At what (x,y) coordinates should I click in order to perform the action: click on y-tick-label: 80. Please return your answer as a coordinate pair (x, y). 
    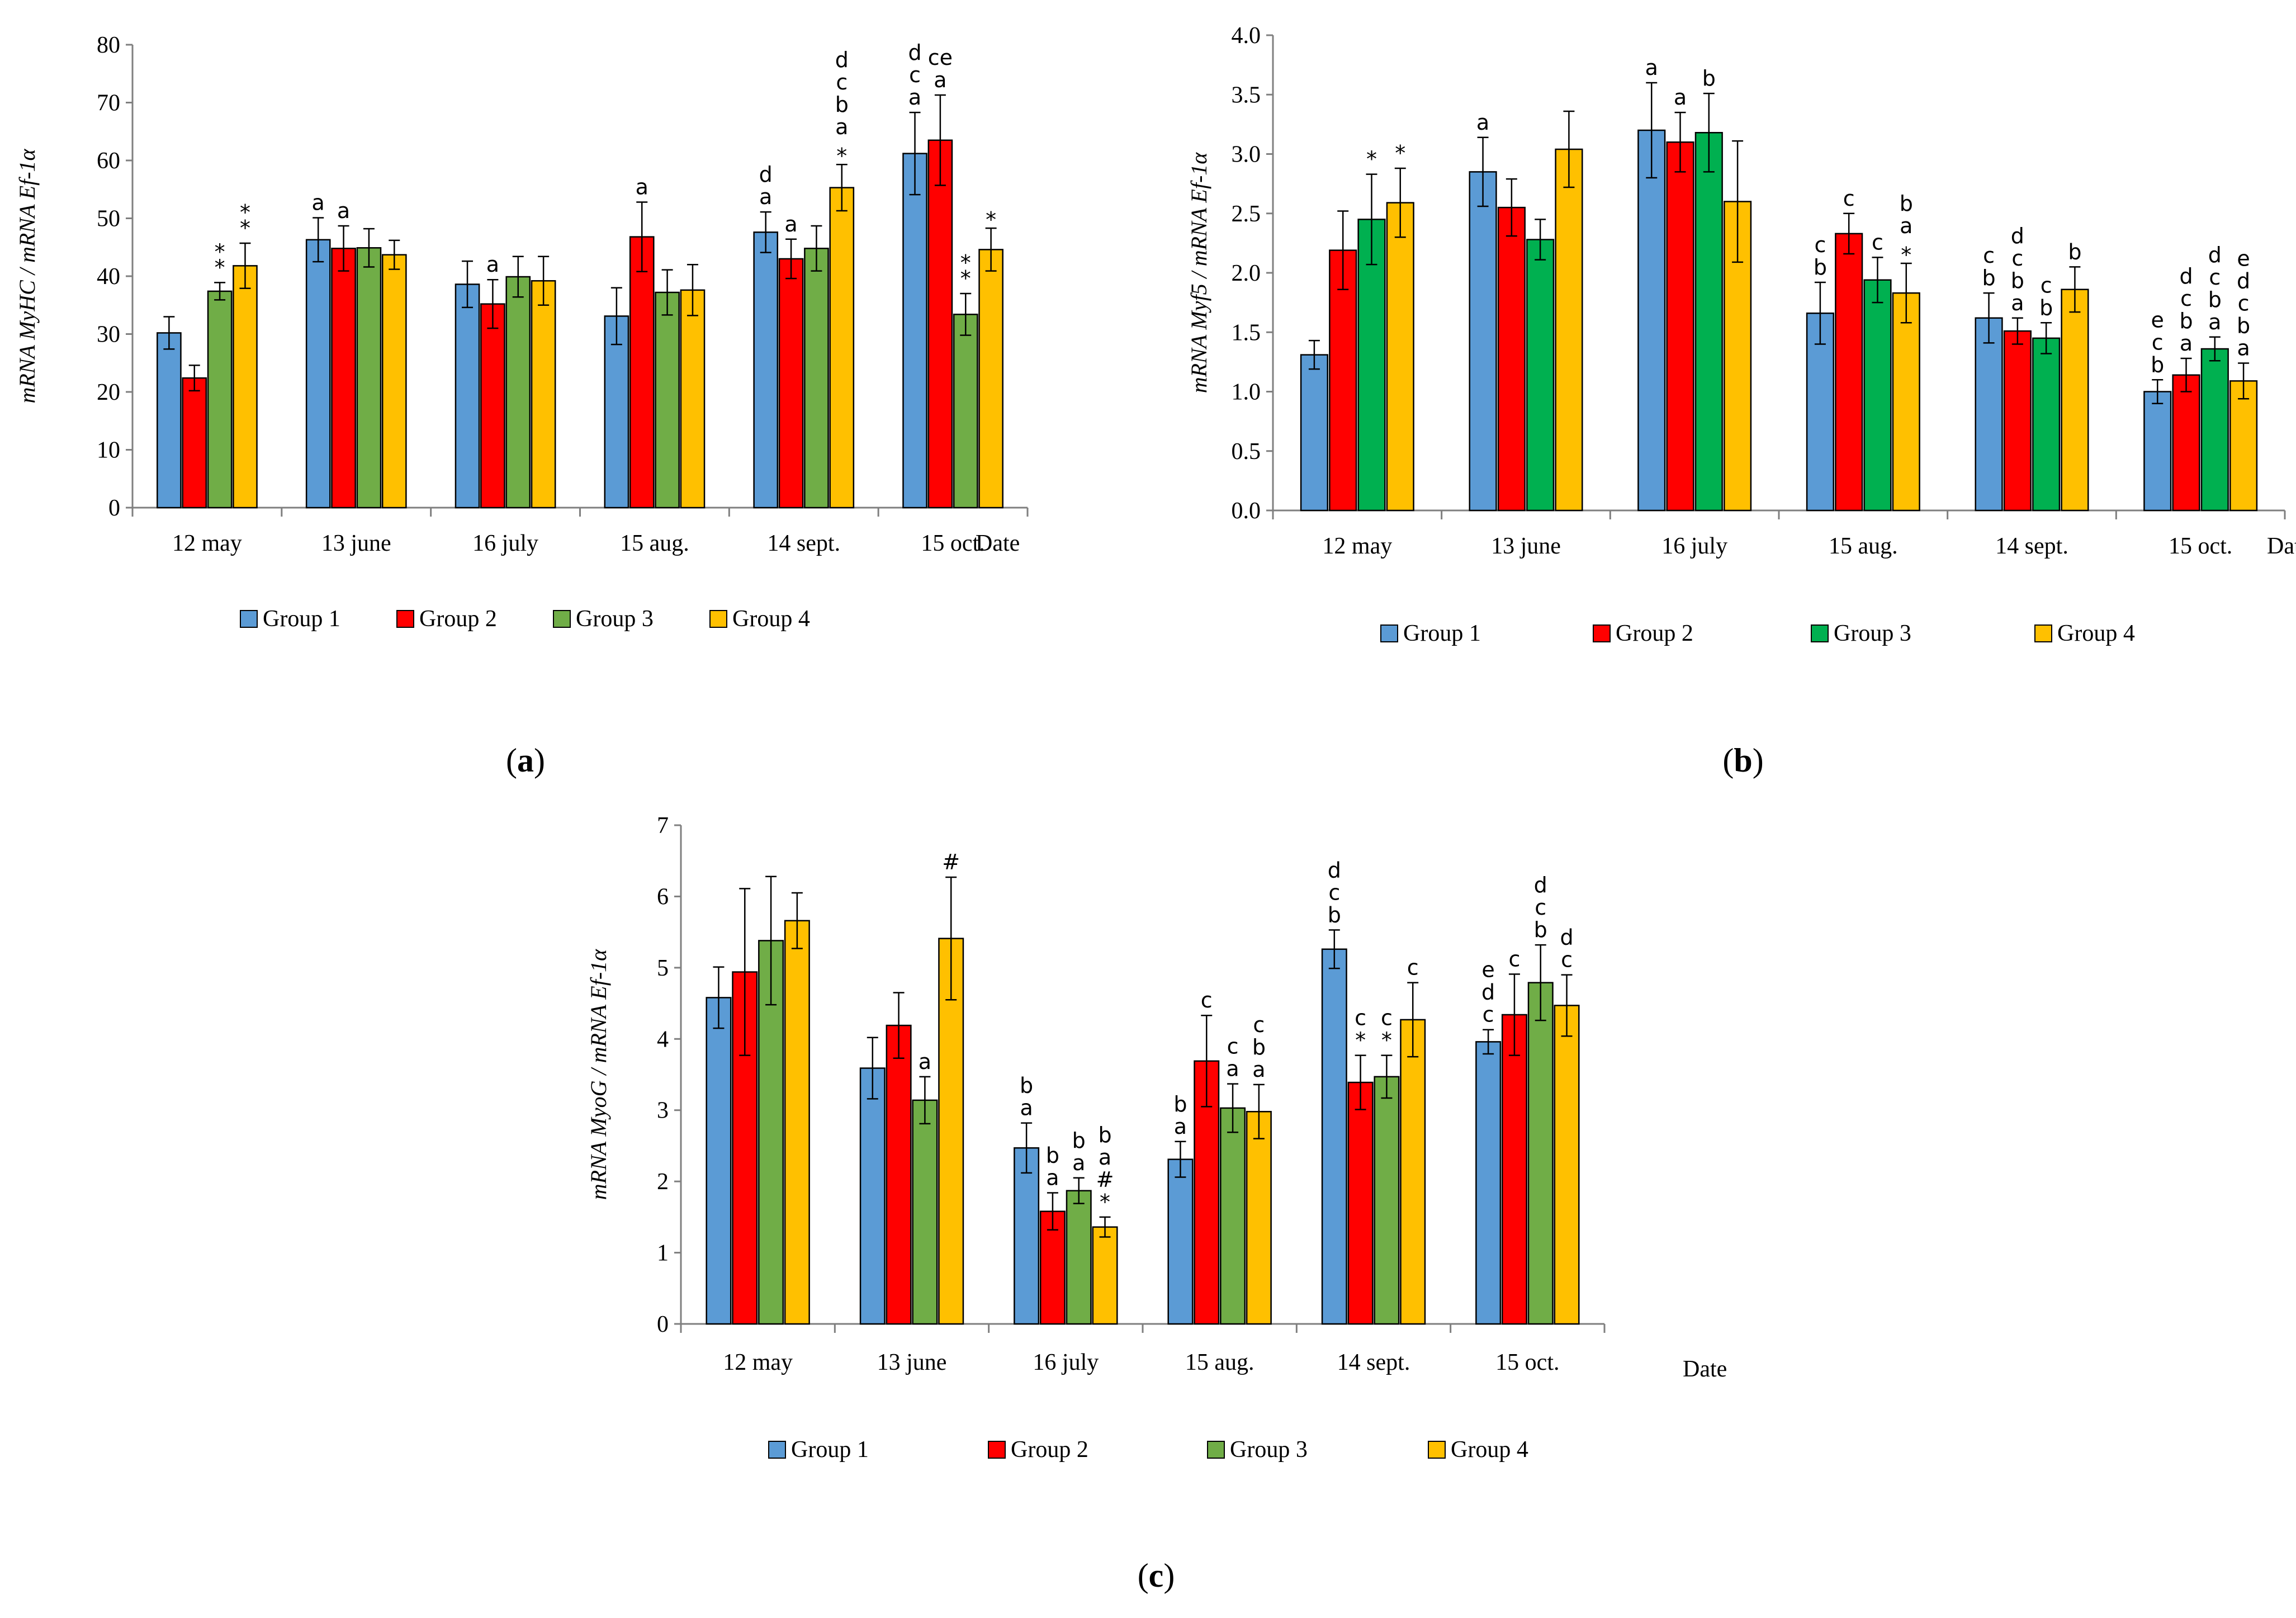
    Looking at the image, I should click on (109, 45).